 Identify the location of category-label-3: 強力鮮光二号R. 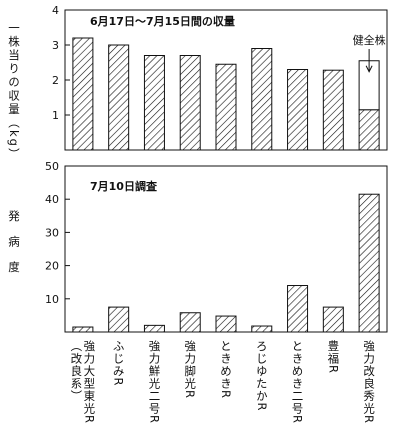
(154, 382).